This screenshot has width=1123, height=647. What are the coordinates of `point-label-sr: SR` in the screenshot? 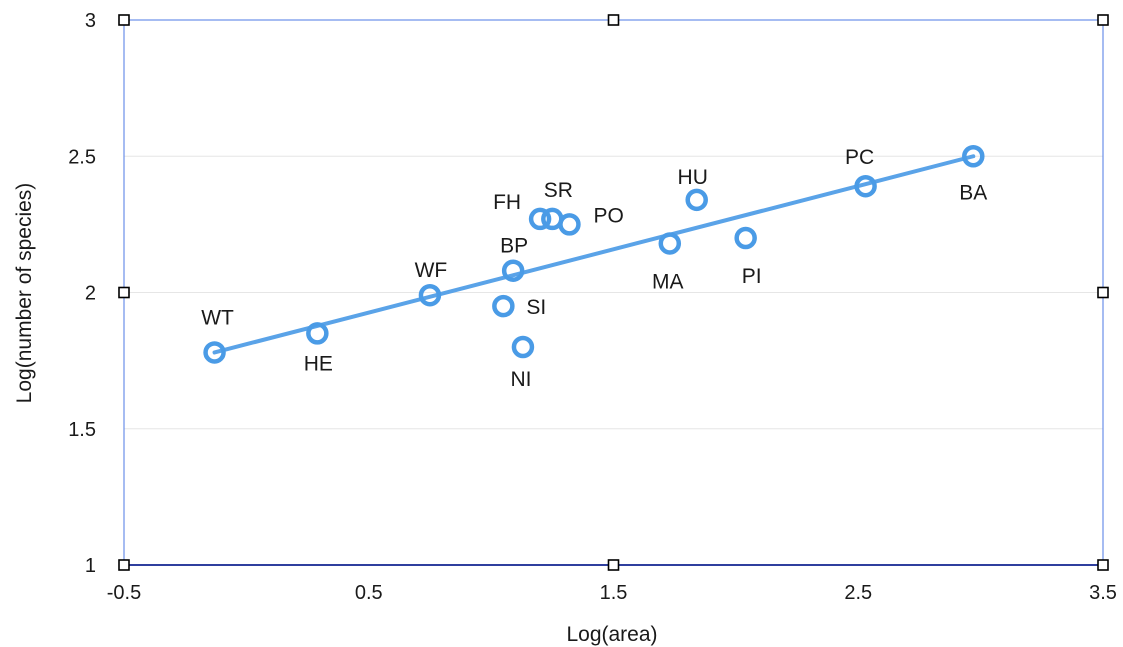 It's located at (558, 190).